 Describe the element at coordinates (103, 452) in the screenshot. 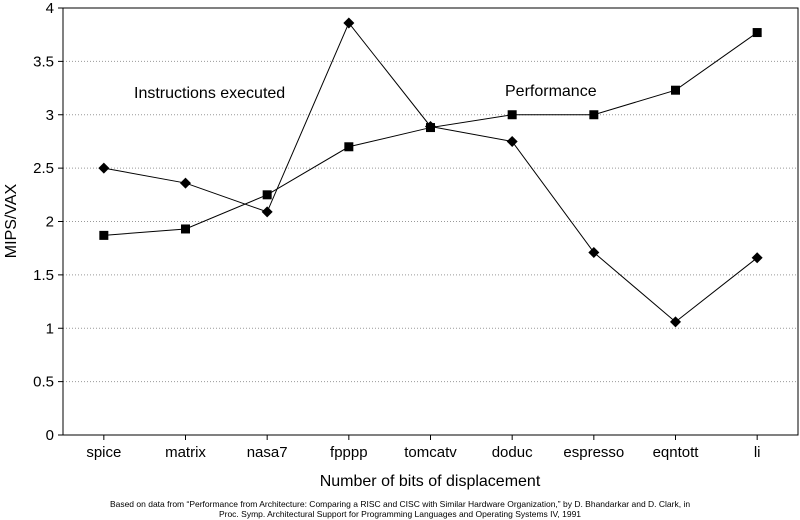

I see `x-tick-label: spice` at that location.